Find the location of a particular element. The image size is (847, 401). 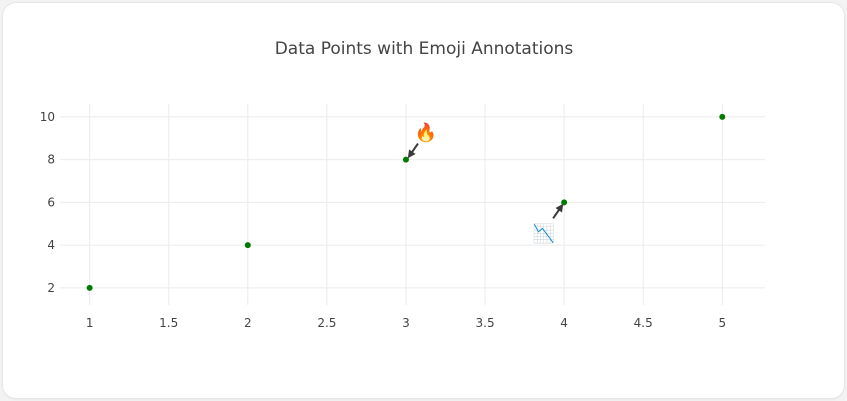

y-tick-label: 8 is located at coordinates (51, 160).